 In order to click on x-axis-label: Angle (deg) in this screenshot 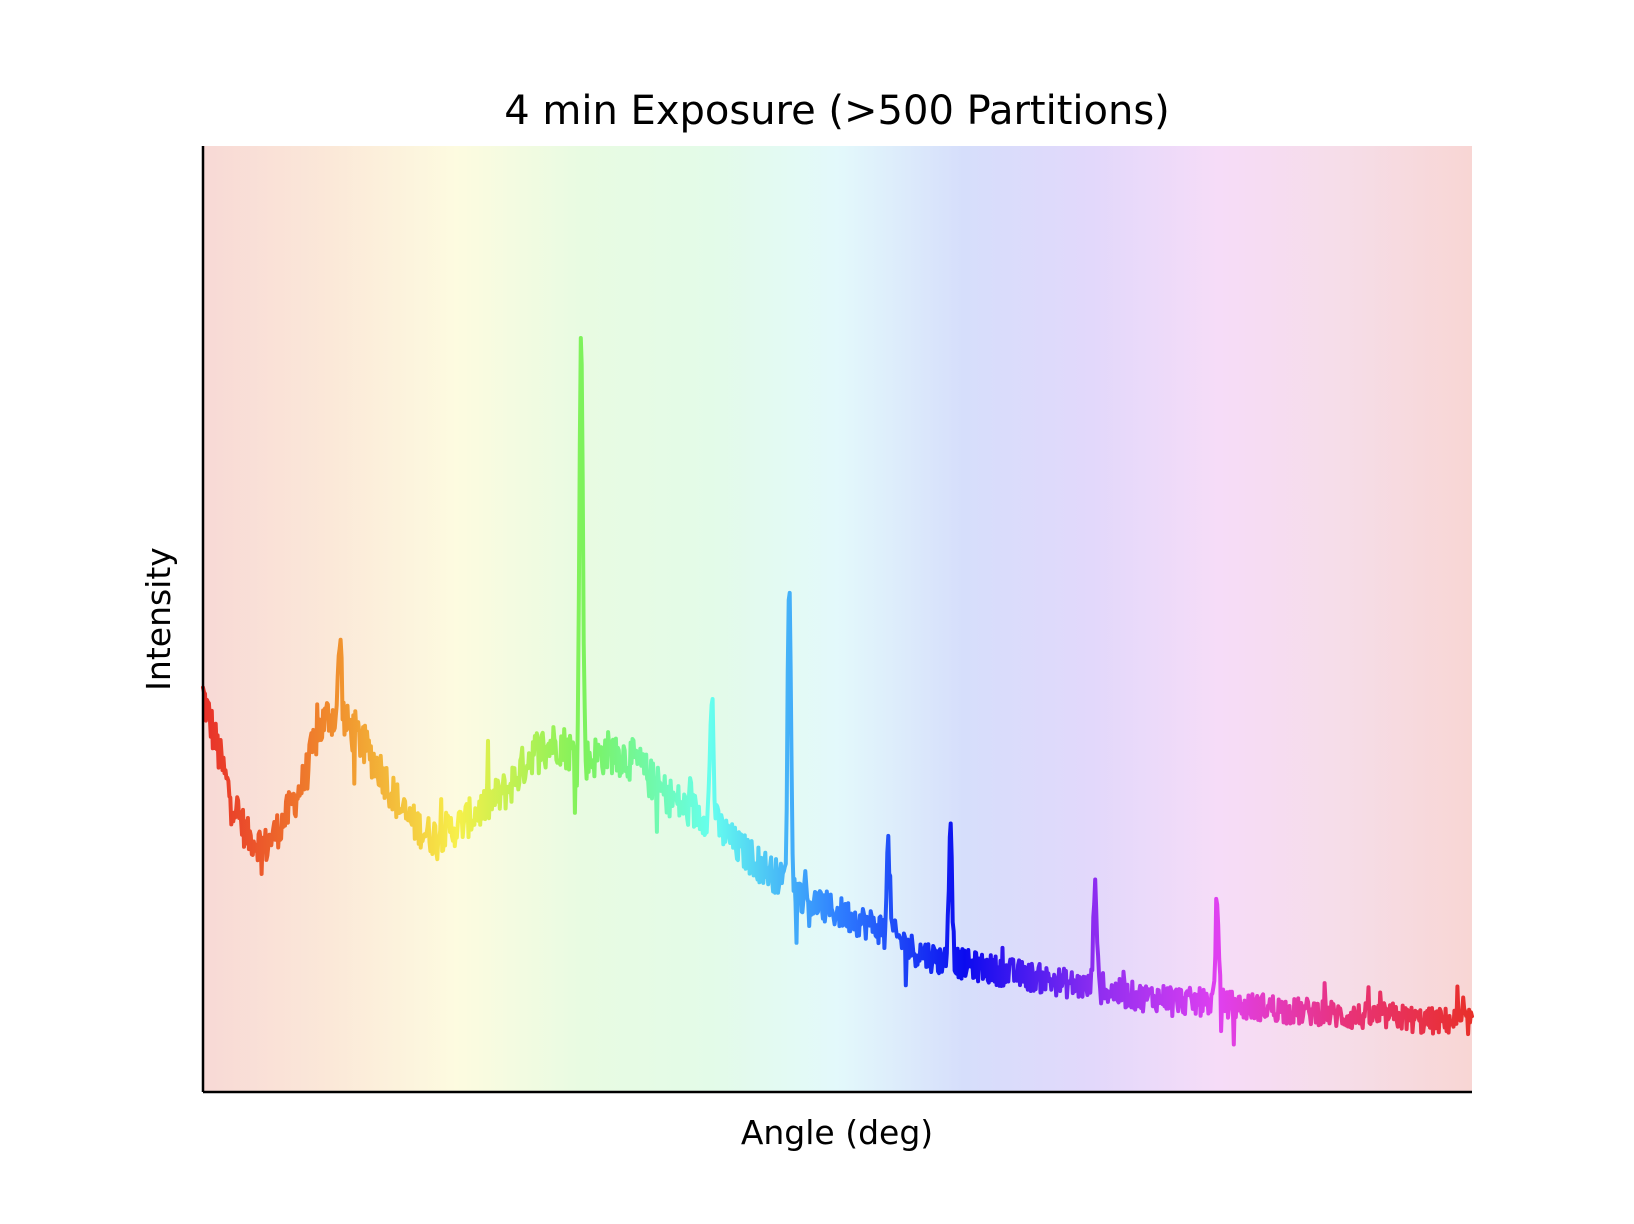, I will do `click(837, 1132)`.